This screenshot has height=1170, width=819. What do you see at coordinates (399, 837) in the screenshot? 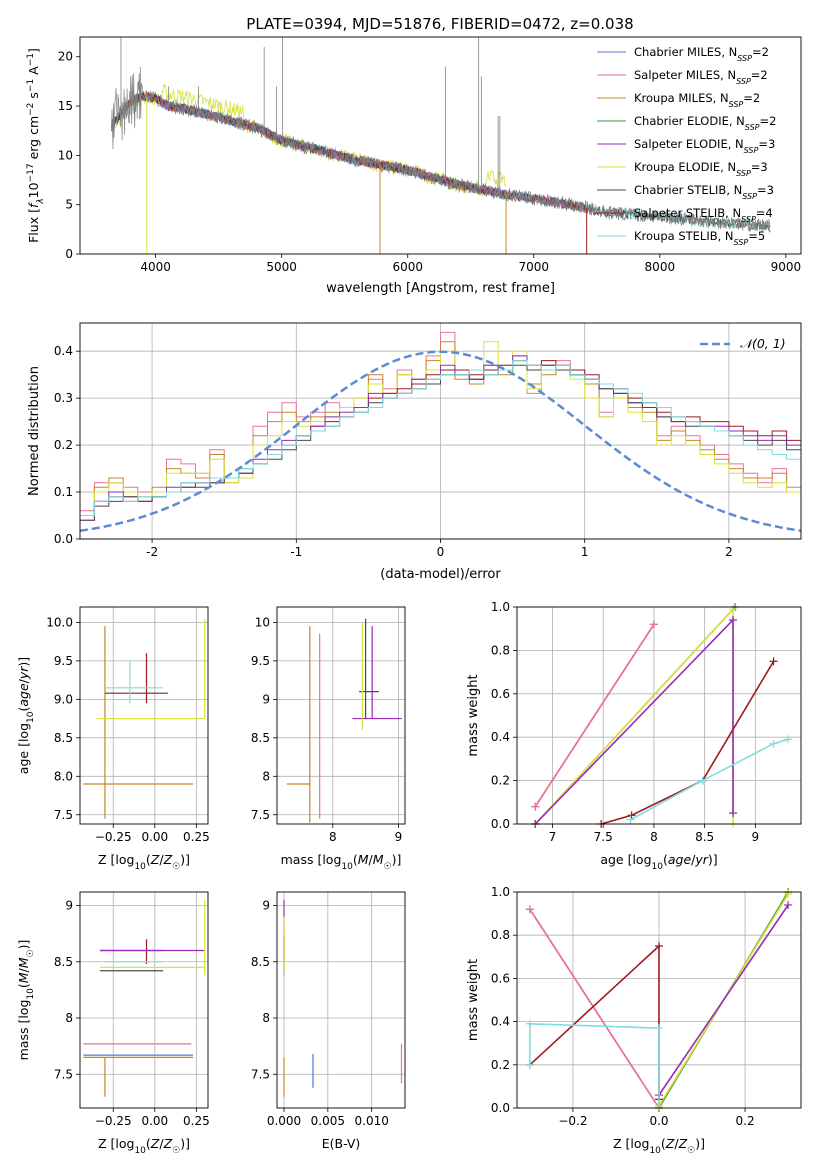
I see `x-tick-label: 9` at bounding box center [399, 837].